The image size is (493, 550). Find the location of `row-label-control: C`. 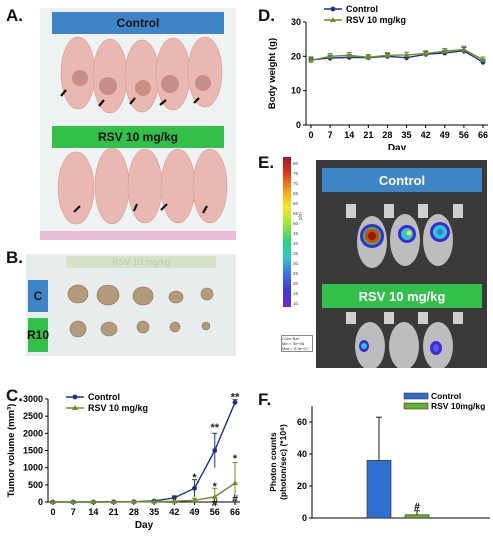

row-label-control: C is located at coordinates (38, 296).